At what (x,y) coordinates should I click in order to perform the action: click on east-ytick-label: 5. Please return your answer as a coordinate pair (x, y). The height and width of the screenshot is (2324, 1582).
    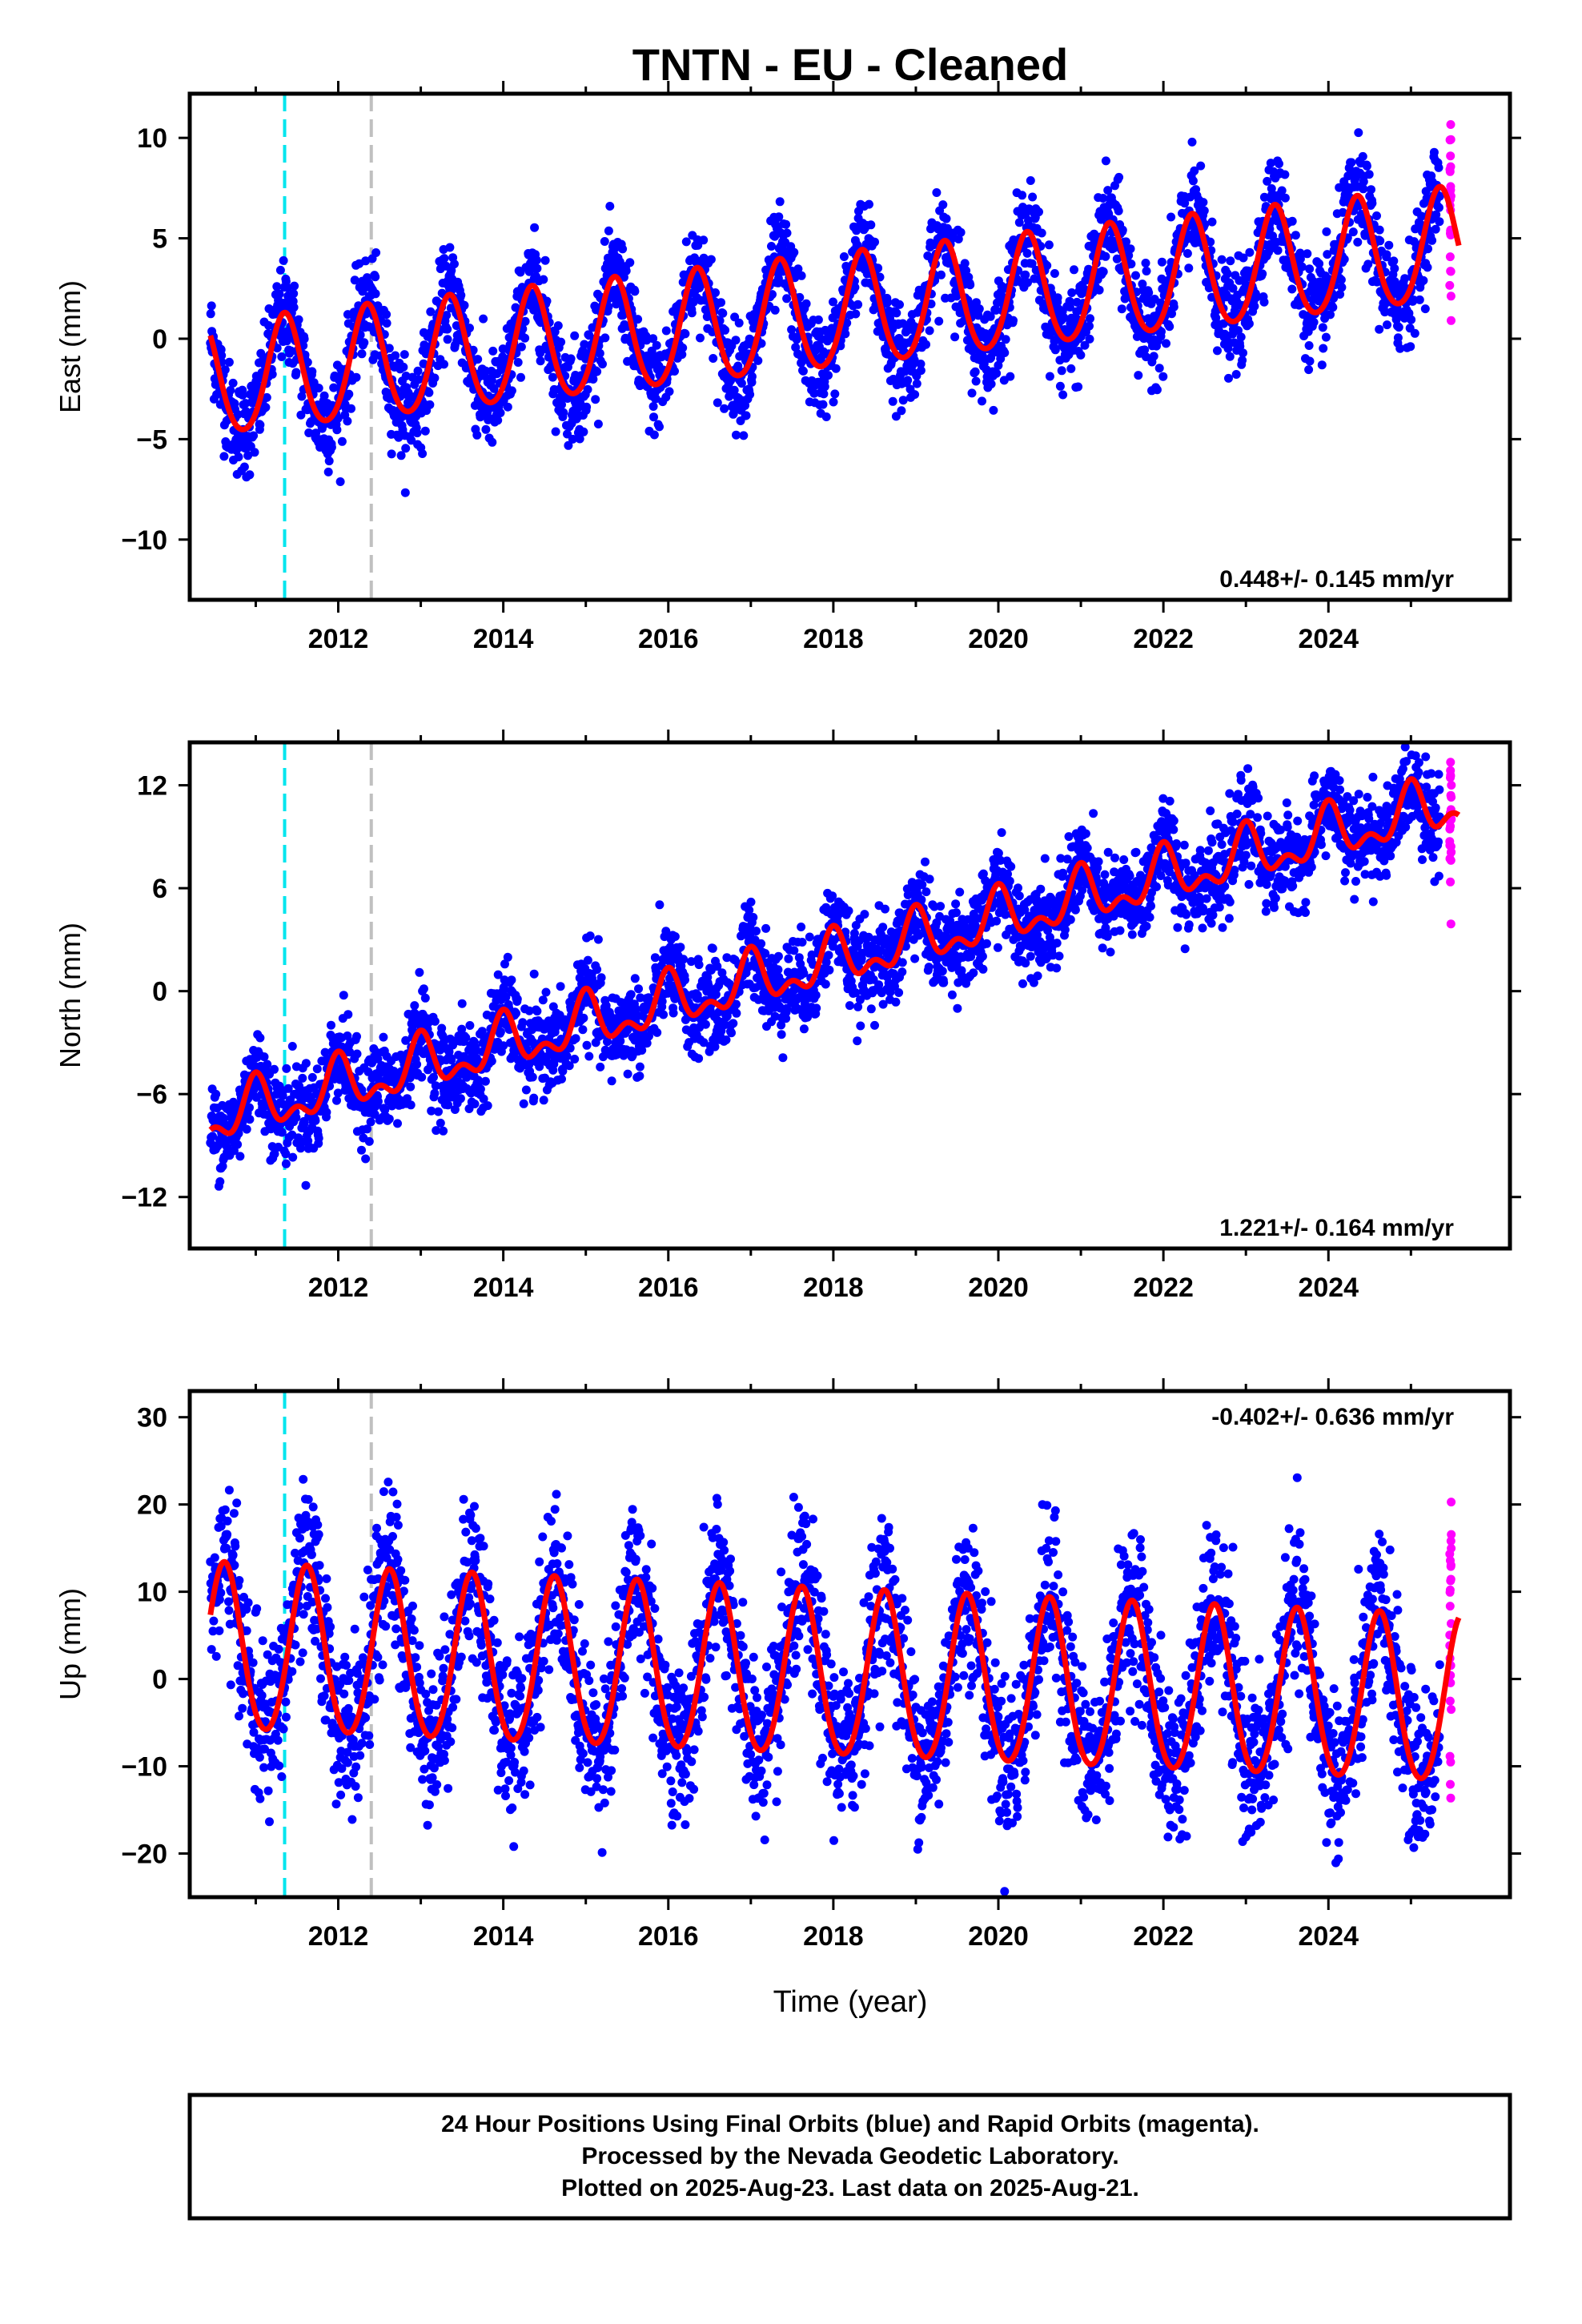
    Looking at the image, I should click on (159, 239).